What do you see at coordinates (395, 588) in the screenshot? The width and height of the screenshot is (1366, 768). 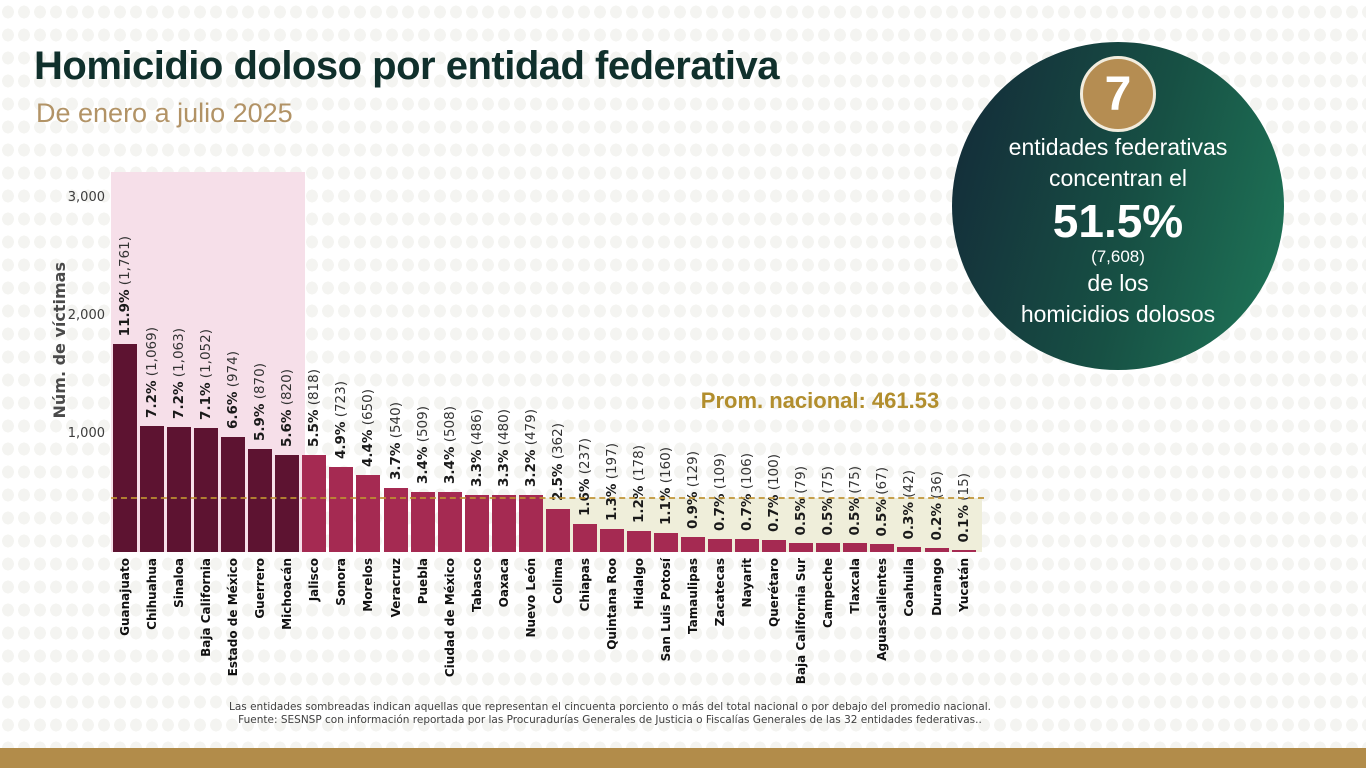 I see `bar-category-label: Veracruz` at bounding box center [395, 588].